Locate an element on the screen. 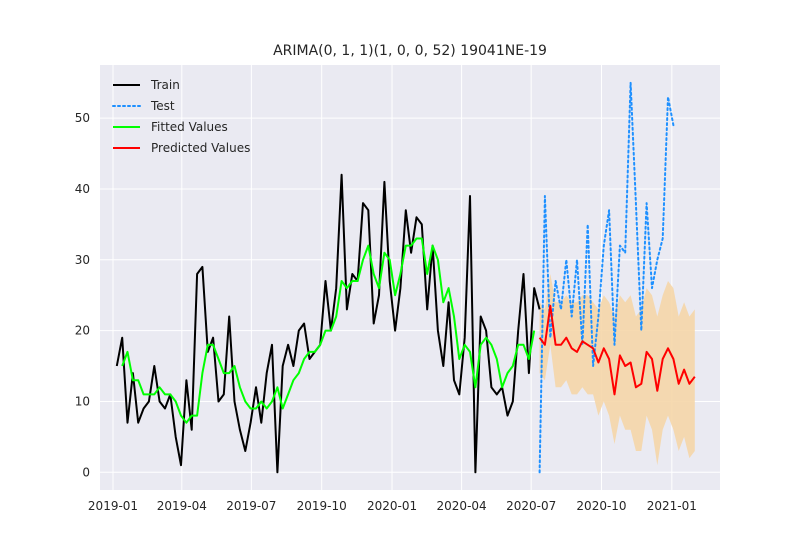 The image size is (800, 550). x-tick-label: 2020-04 is located at coordinates (462, 506).